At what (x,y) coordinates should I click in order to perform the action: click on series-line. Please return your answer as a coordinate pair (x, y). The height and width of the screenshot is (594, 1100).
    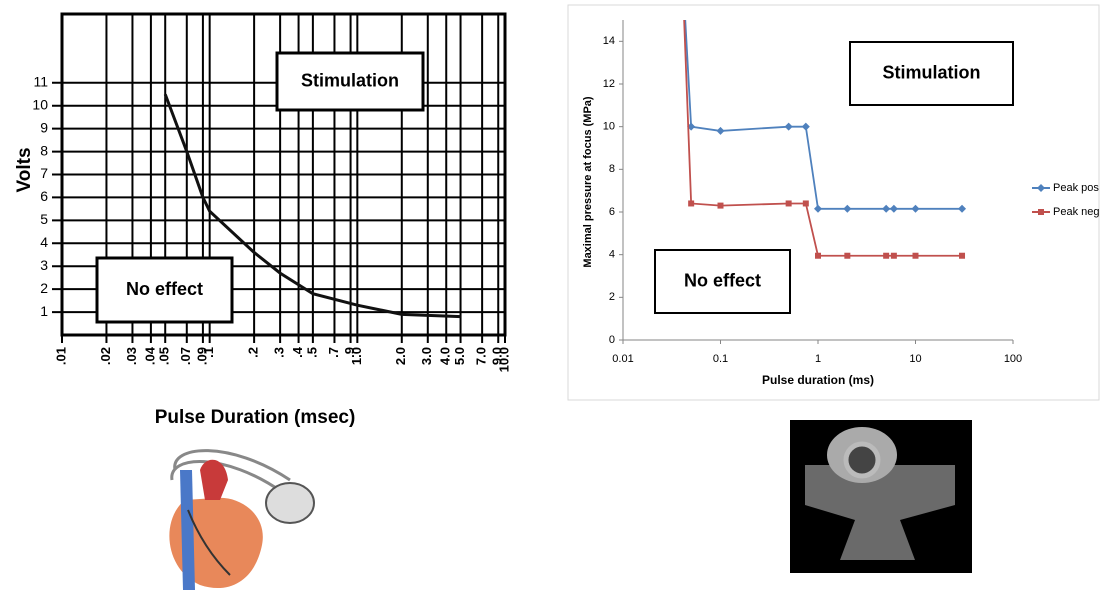
    Looking at the image, I should click on (312, 206).